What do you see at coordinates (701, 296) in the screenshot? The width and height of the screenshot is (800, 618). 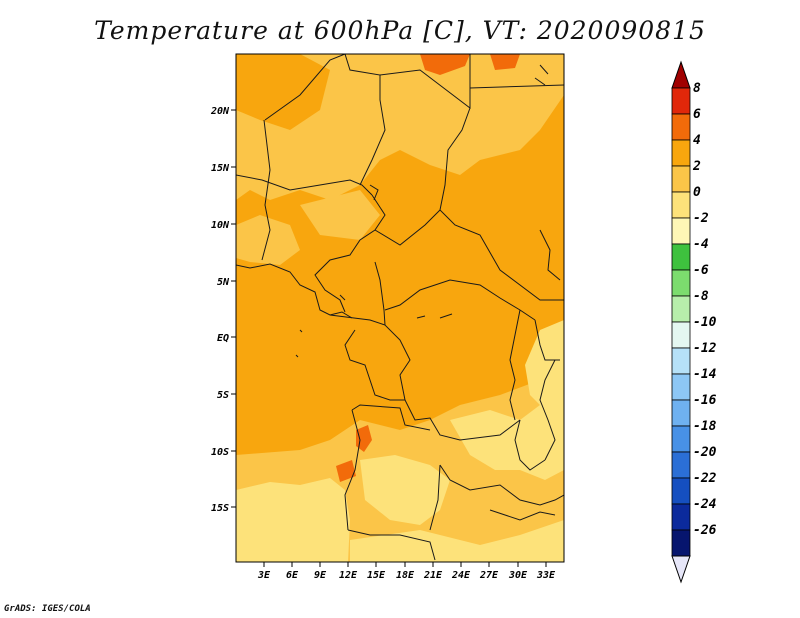 I see `colorbar-label: -8` at bounding box center [701, 296].